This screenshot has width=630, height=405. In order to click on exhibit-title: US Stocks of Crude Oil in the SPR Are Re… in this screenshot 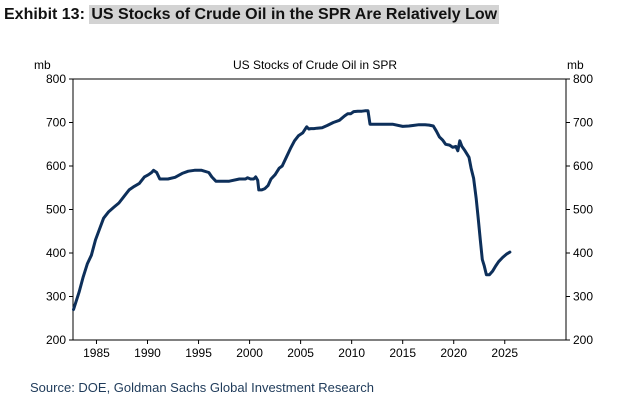, I will do `click(294, 14)`.